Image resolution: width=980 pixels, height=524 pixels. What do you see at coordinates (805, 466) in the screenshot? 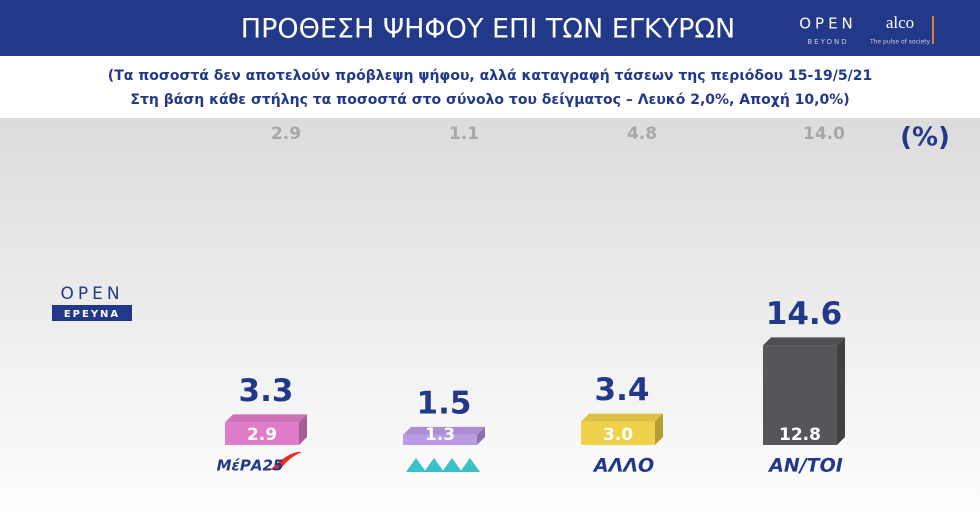
I see `x-tick-label: ΑΝ/ΤΟΙ` at bounding box center [805, 466].